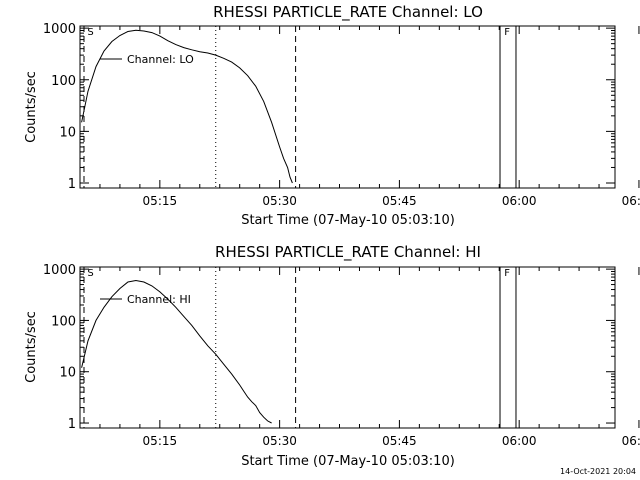  Describe the element at coordinates (348, 12) in the screenshot. I see `chart-title: RHESSI PARTICLE_RATE Channel: LO` at that location.